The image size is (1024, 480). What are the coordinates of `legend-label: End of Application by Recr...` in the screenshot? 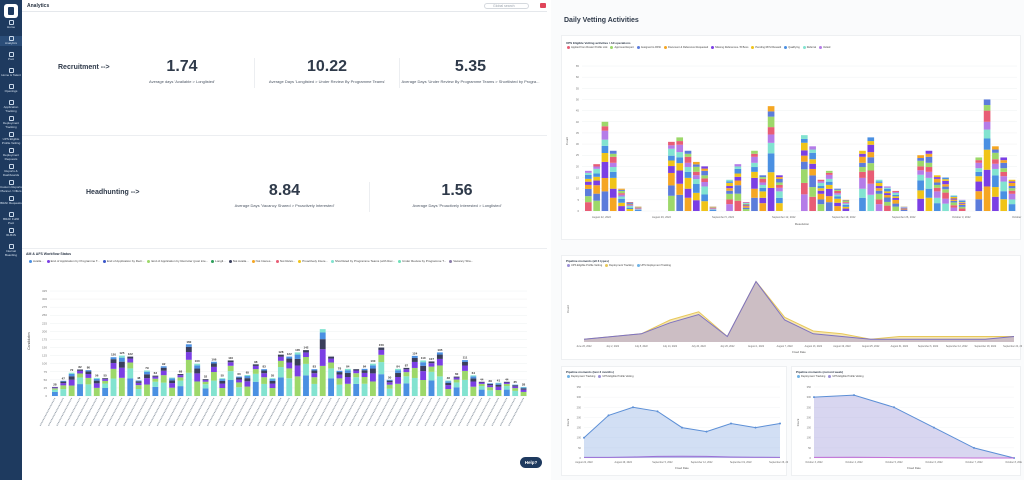 It's located at (125, 261).